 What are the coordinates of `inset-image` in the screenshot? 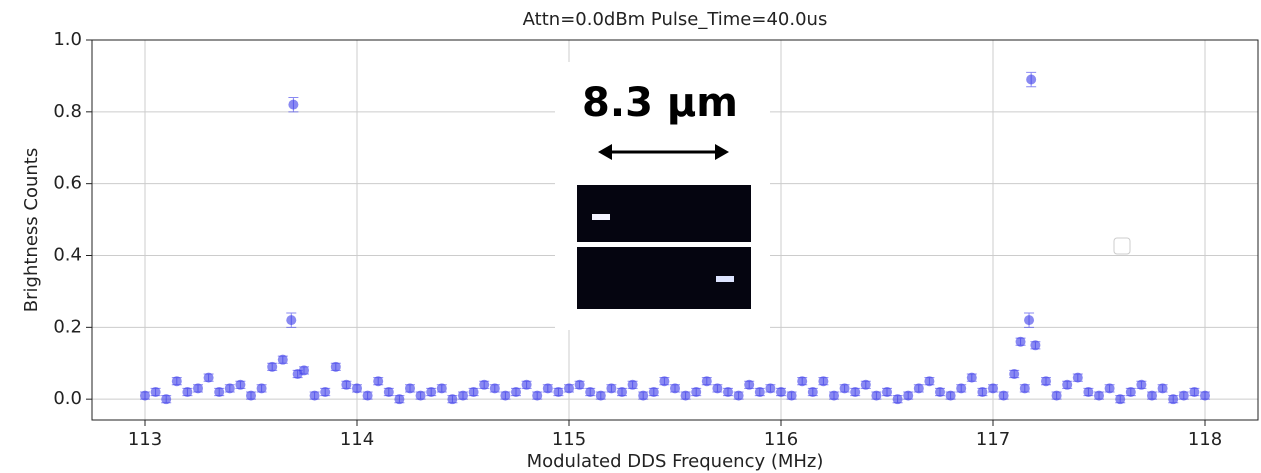 It's located at (664, 213).